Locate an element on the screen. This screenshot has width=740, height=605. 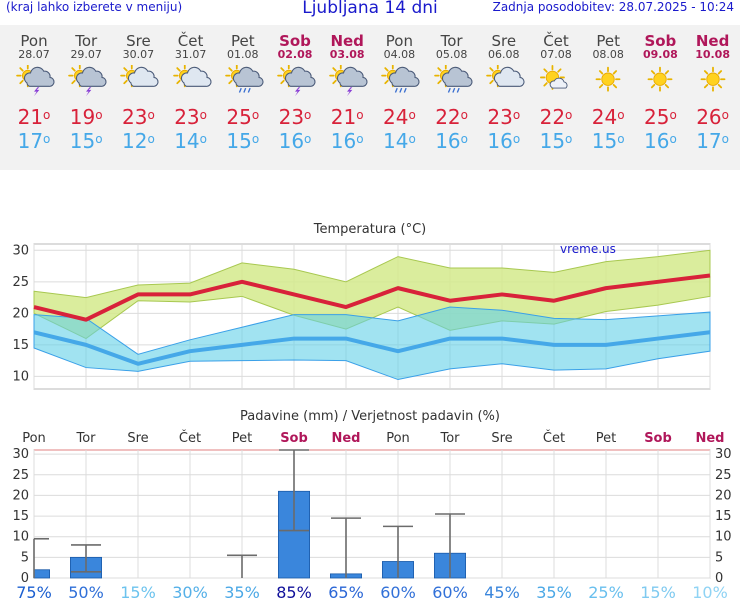
precip-probability-label: 65% is located at coordinates (346, 592).